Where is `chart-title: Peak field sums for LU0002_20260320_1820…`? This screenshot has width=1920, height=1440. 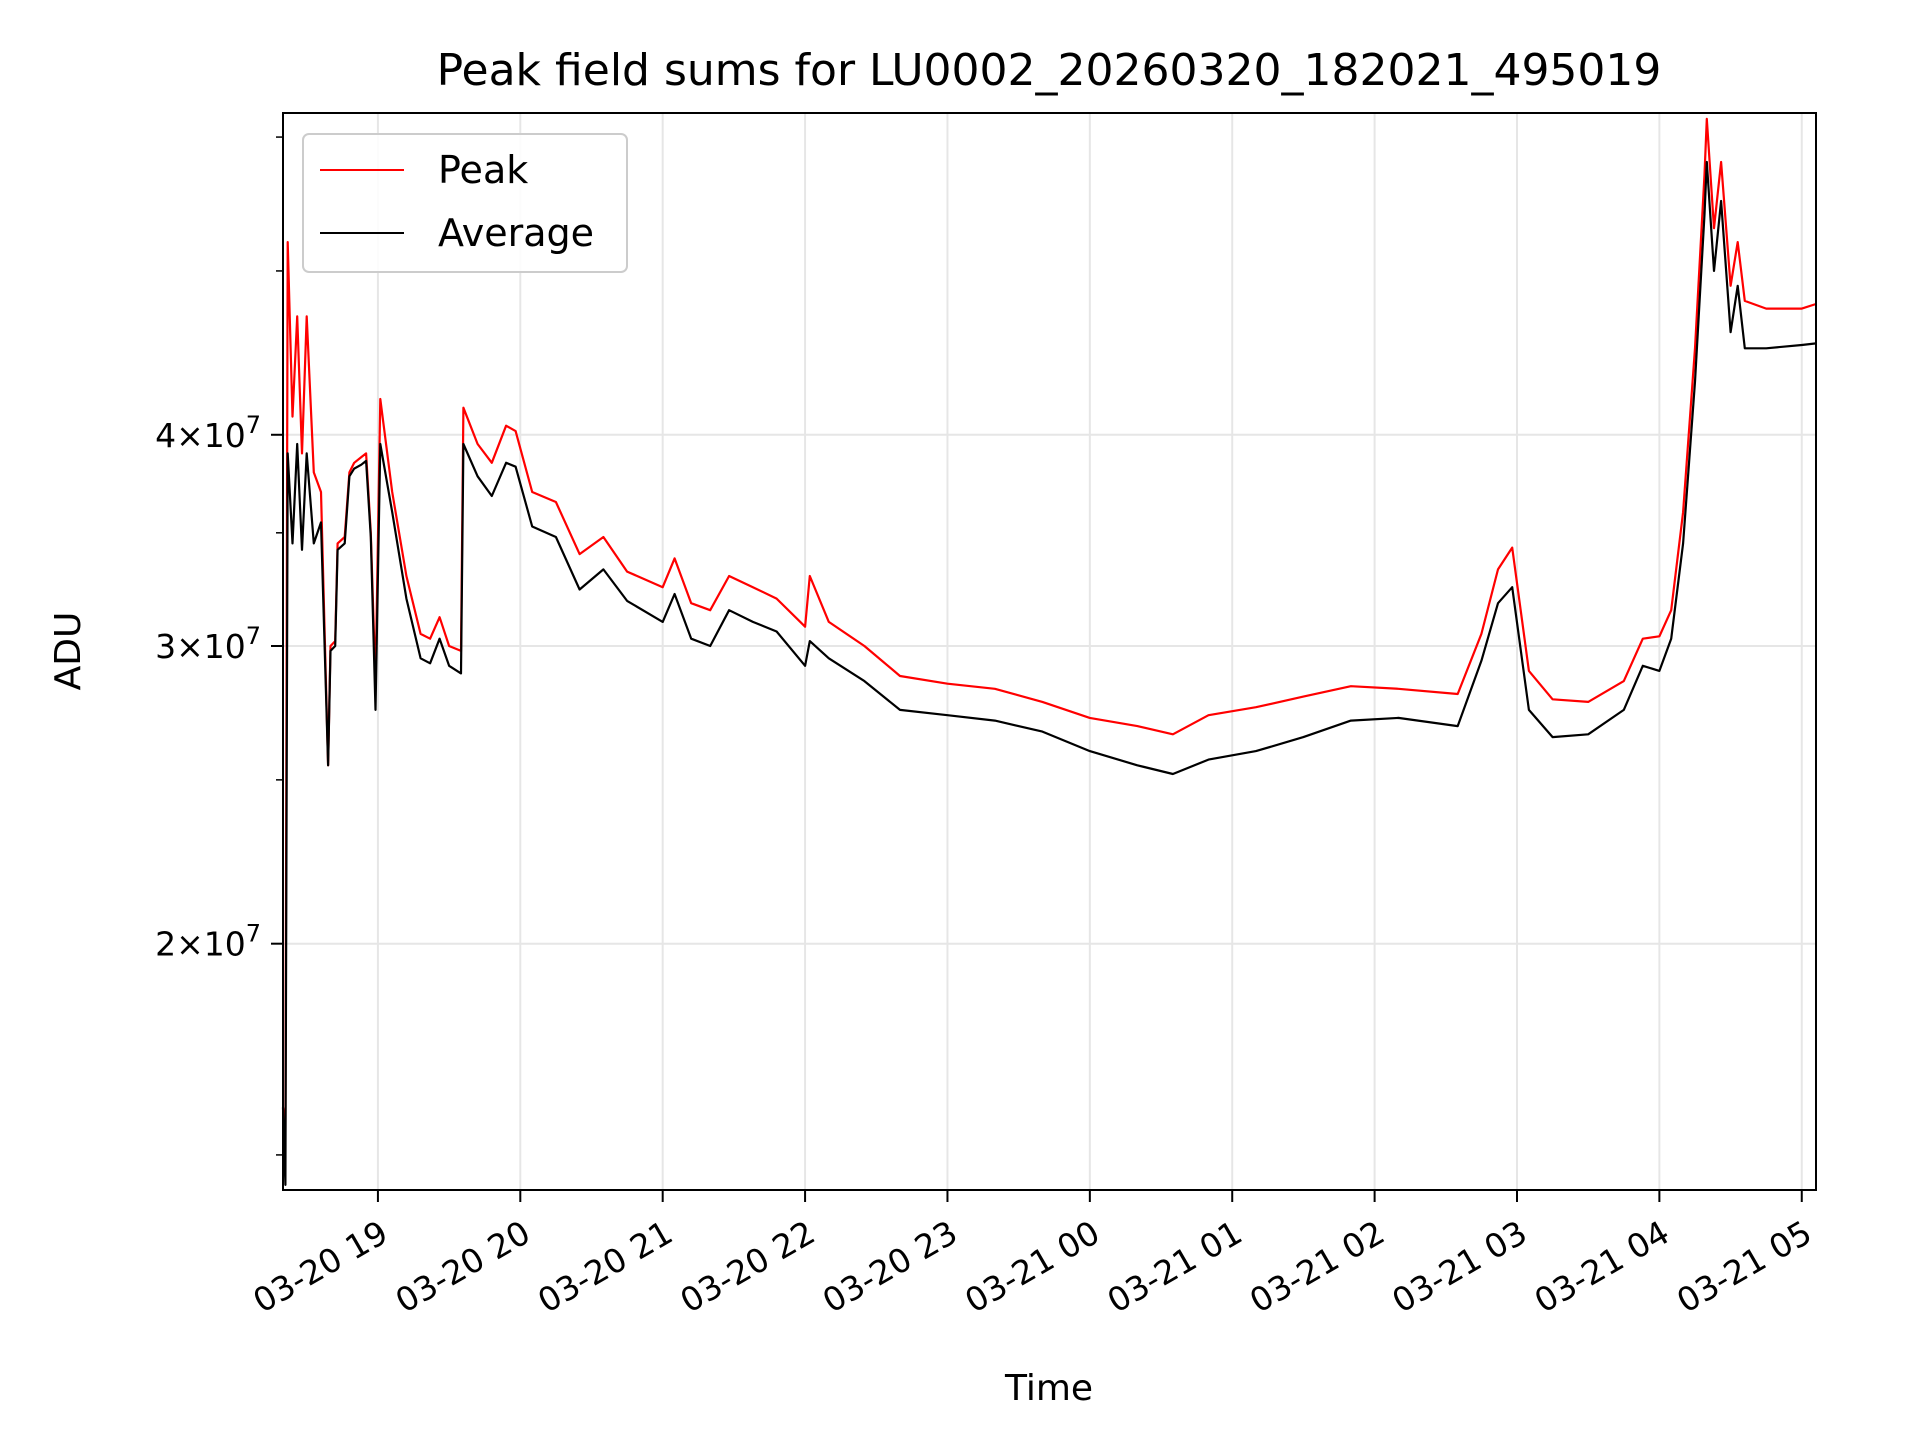
chart-title: Peak field sums for LU0002_20260320_1820… is located at coordinates (1049, 70).